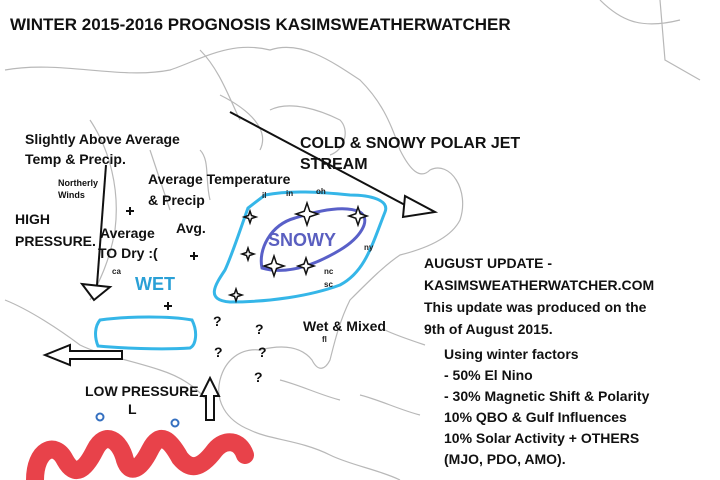  Describe the element at coordinates (132, 409) in the screenshot. I see `label: L` at that location.